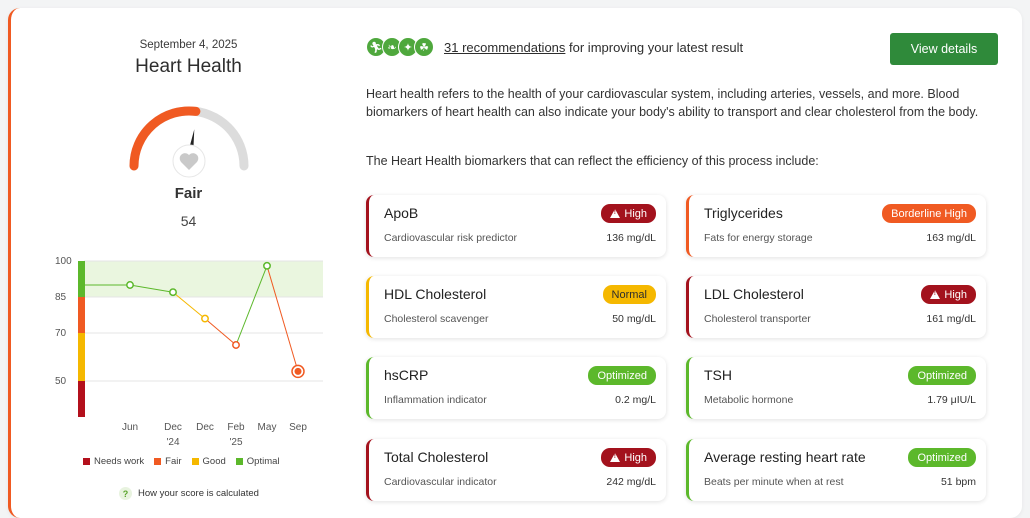 Image resolution: width=1030 pixels, height=518 pixels. I want to click on status-badge: Borderline High, so click(929, 213).